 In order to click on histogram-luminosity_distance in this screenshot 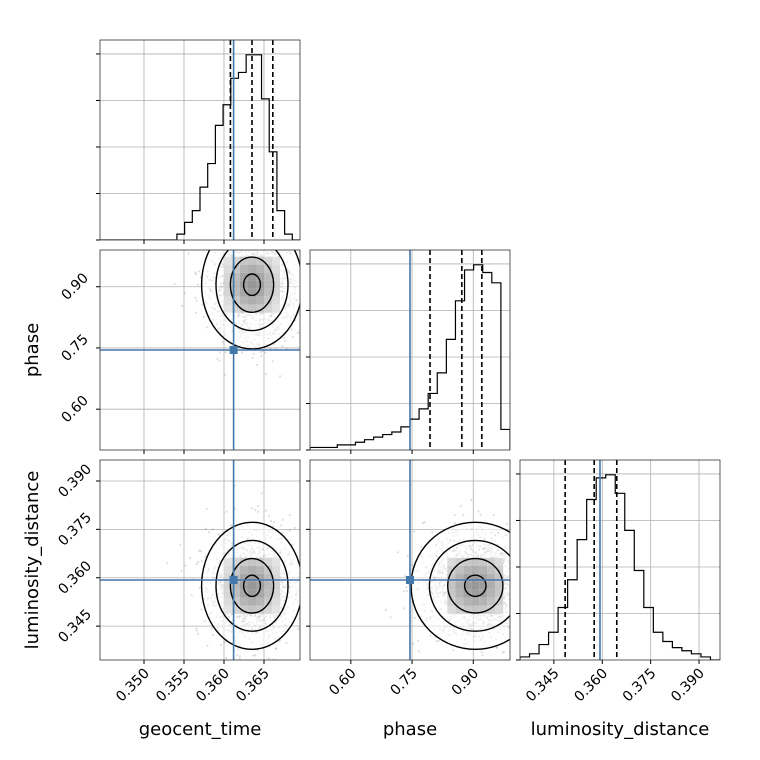, I will do `click(620, 567)`.